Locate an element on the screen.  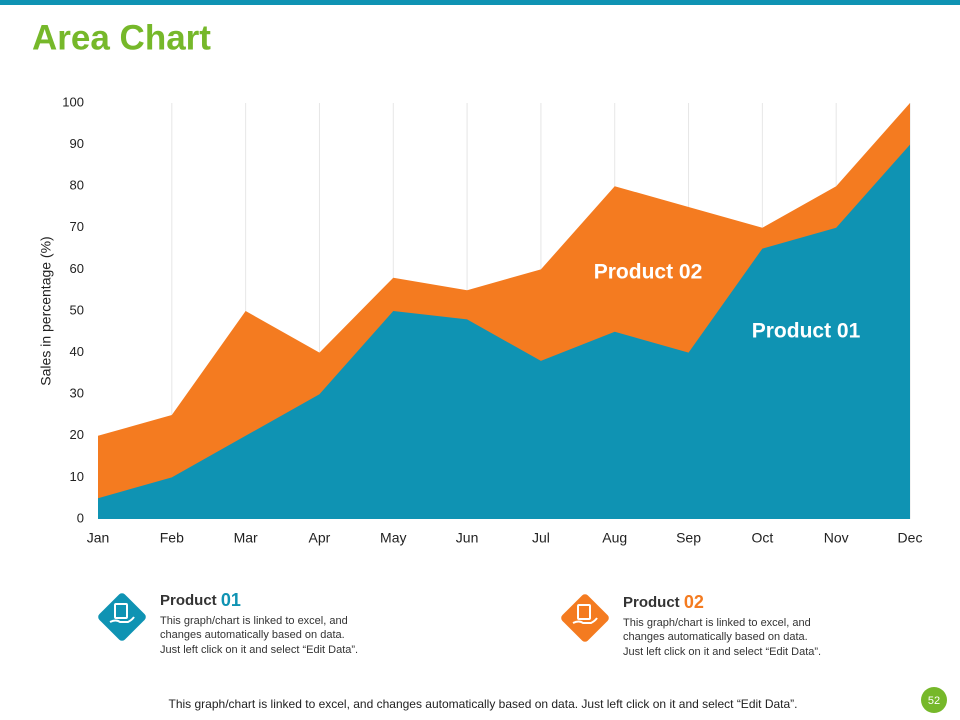
y-tick-label: 0 is located at coordinates (80, 517).